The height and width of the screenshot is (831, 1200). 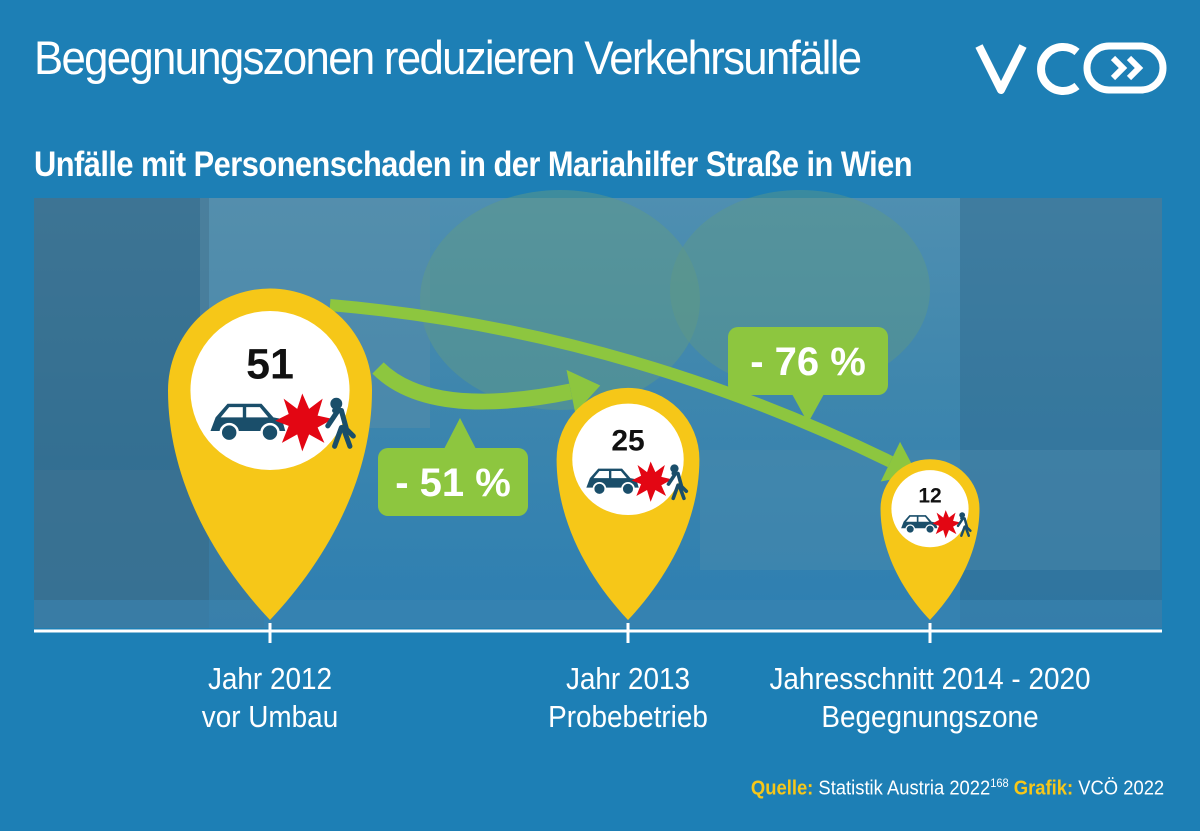 I want to click on category-label-2: Jahresschnitt 2014 - 2020 Begegnungszone, so click(x=930, y=698).